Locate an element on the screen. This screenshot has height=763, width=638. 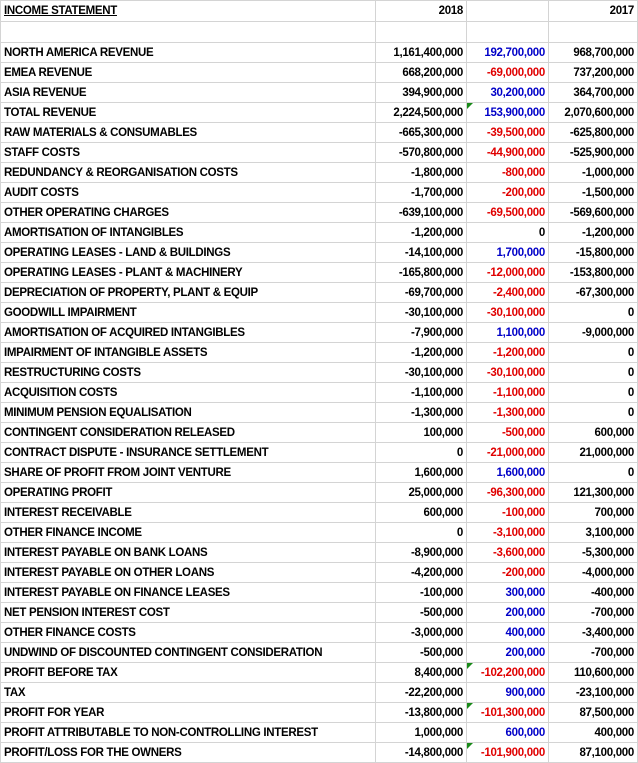
value-2017-cell: -1,000,000 is located at coordinates (593, 172).